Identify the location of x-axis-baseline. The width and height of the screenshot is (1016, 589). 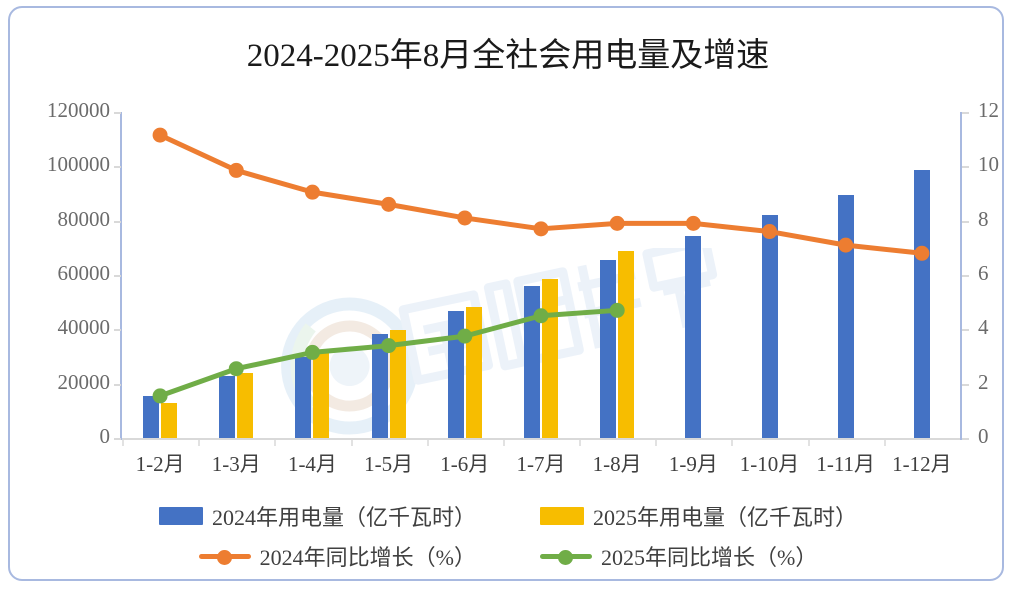
(541, 439).